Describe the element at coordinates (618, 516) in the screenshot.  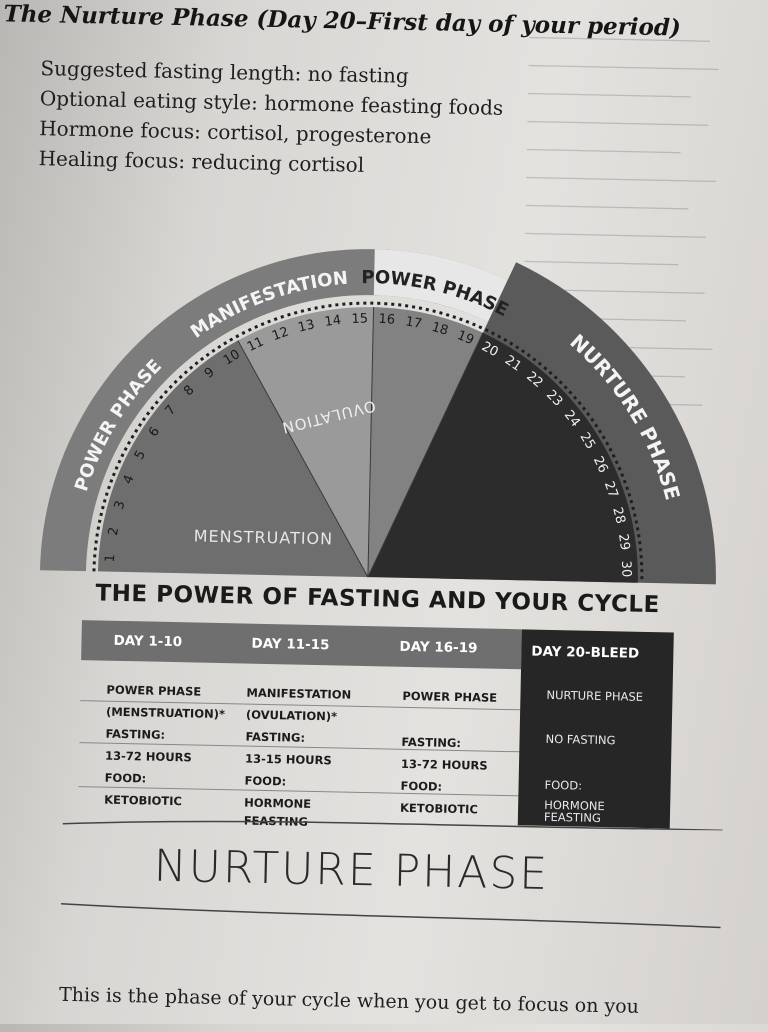
I see `day-number-28: 28` at that location.